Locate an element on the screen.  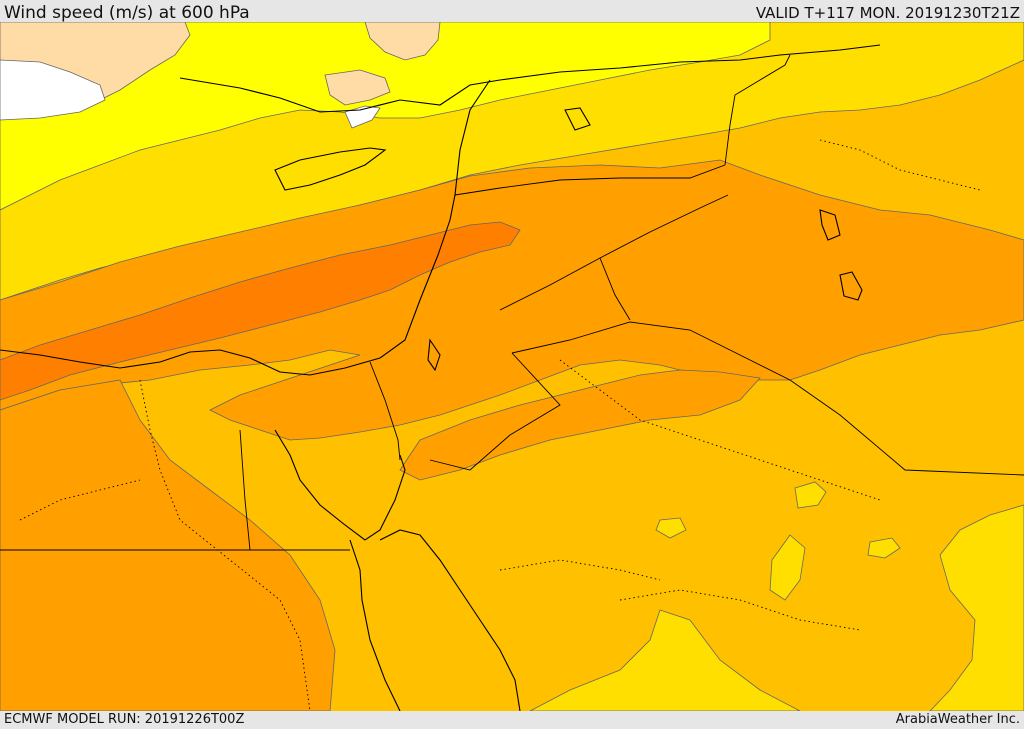
zone-moderate-blob1 is located at coordinates (787, 567).